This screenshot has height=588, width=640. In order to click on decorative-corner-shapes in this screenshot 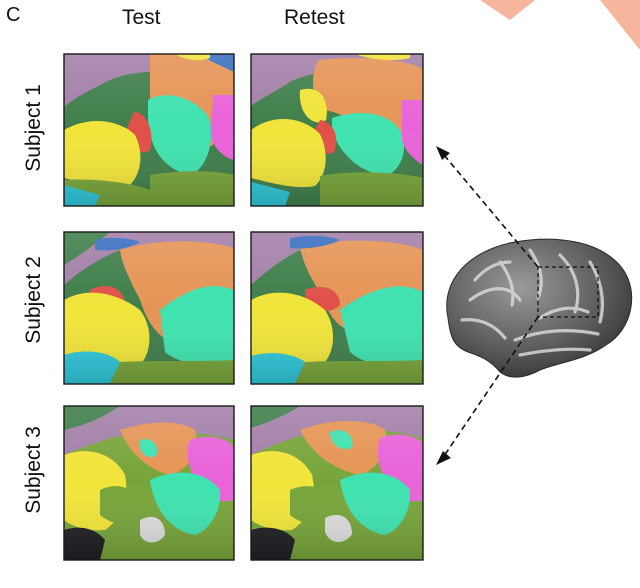, I will do `click(560, 25)`.